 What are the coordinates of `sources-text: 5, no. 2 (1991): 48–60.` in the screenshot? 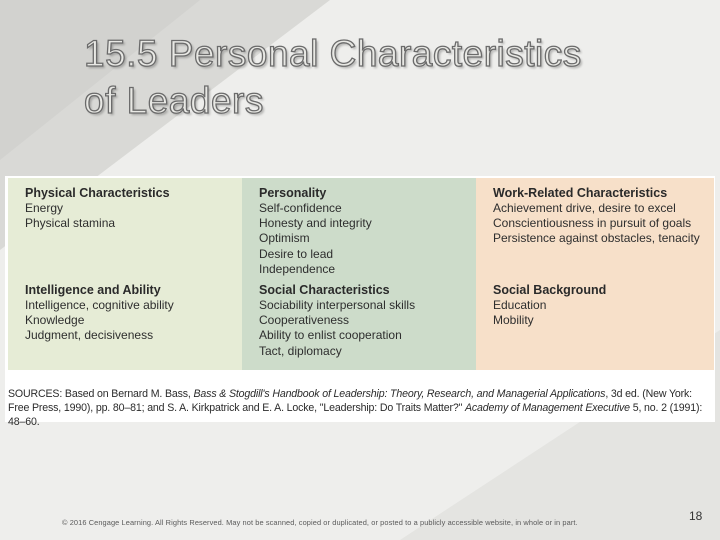 It's located at (355, 415).